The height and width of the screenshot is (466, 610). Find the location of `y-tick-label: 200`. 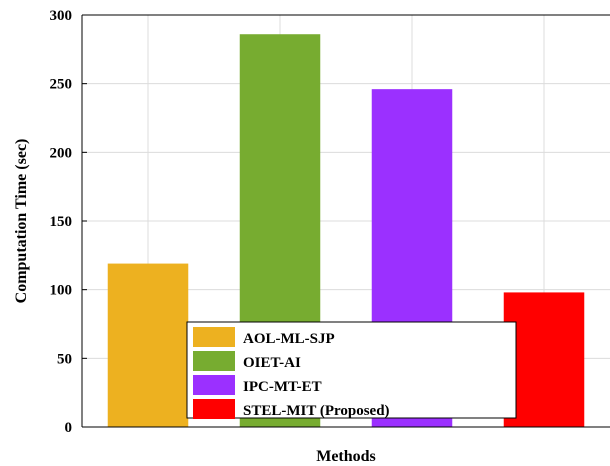

y-tick-label: 200 is located at coordinates (61, 153).